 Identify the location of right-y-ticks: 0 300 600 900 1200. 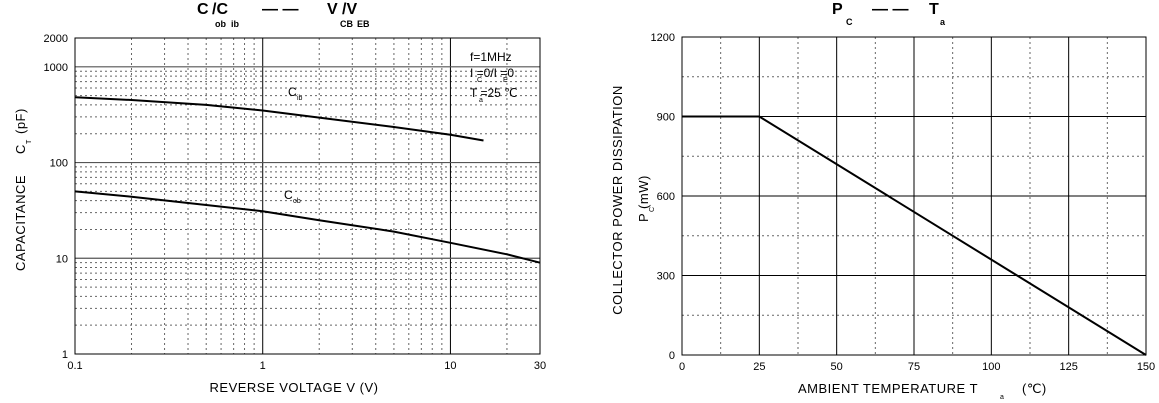
(663, 197).